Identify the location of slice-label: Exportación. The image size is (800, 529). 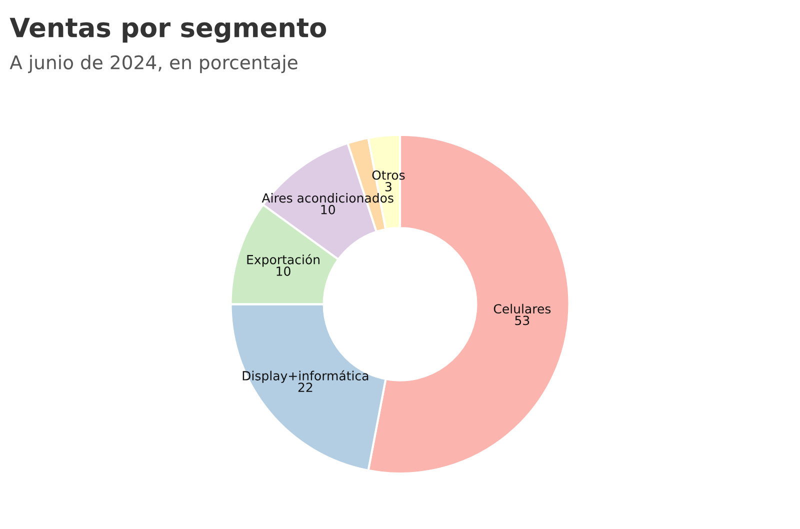
(283, 260).